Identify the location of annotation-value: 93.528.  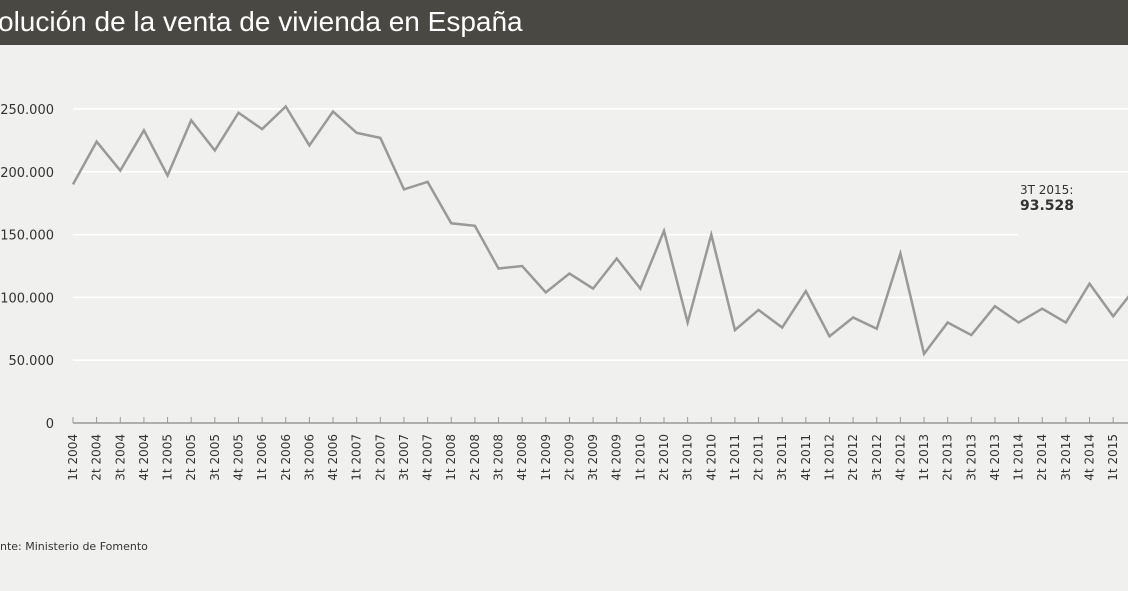
(1047, 206).